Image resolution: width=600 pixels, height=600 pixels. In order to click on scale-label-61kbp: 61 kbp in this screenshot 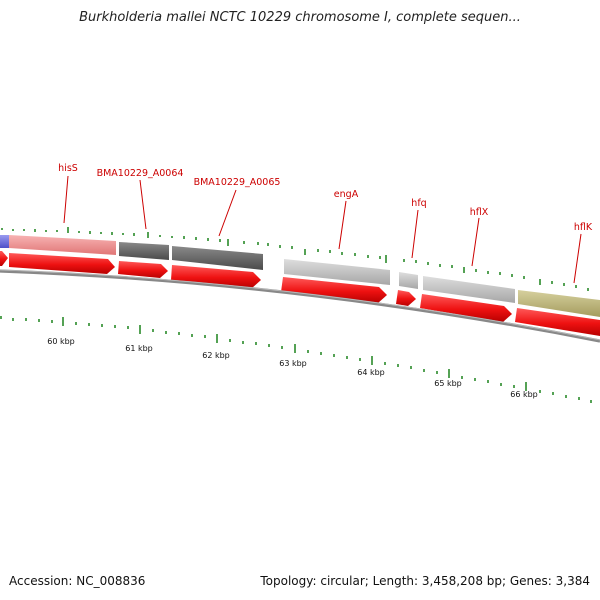, I will do `click(139, 348)`.